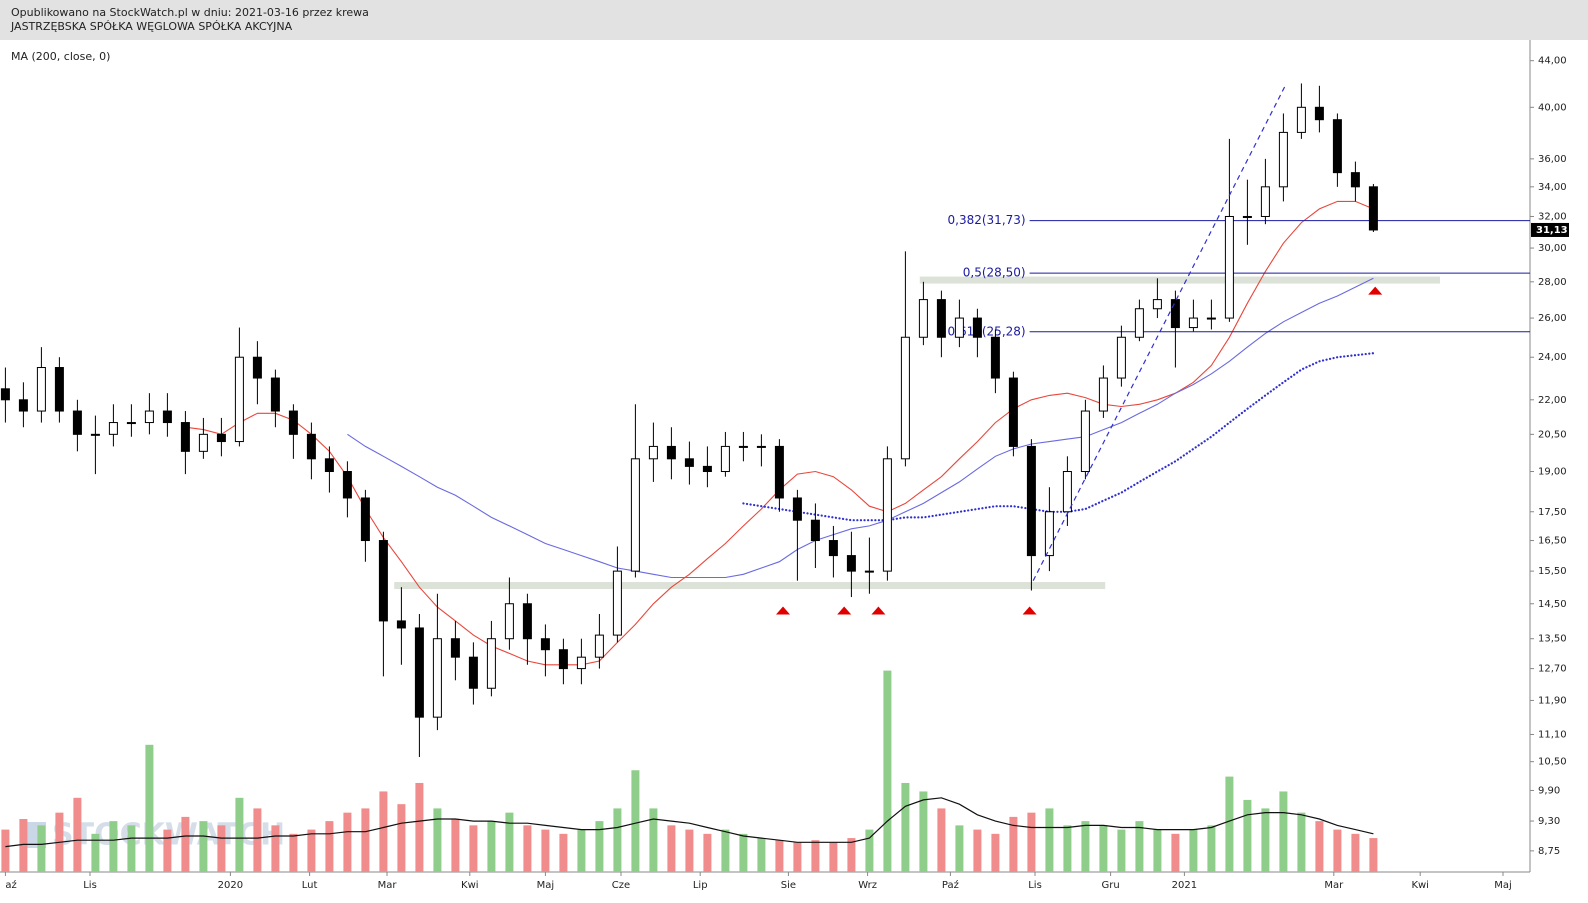 The image size is (1588, 903). Describe the element at coordinates (1552, 669) in the screenshot. I see `y-tick-label: 12,70` at that location.